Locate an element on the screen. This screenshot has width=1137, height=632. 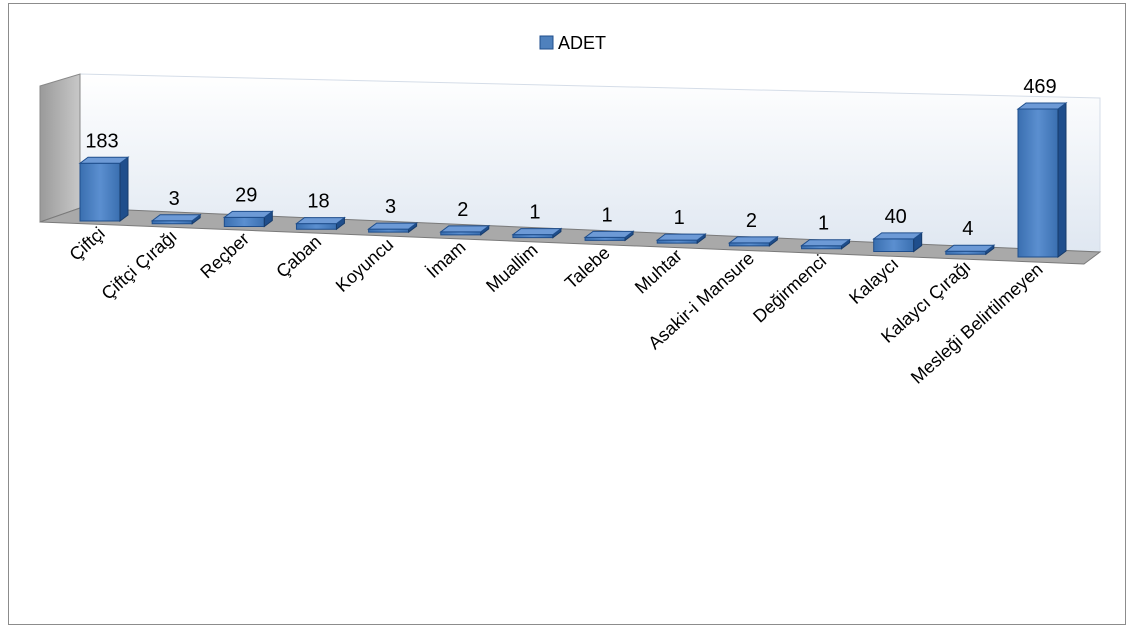
x-tick-label: Çiftçi Çırağı is located at coordinates (139, 265).